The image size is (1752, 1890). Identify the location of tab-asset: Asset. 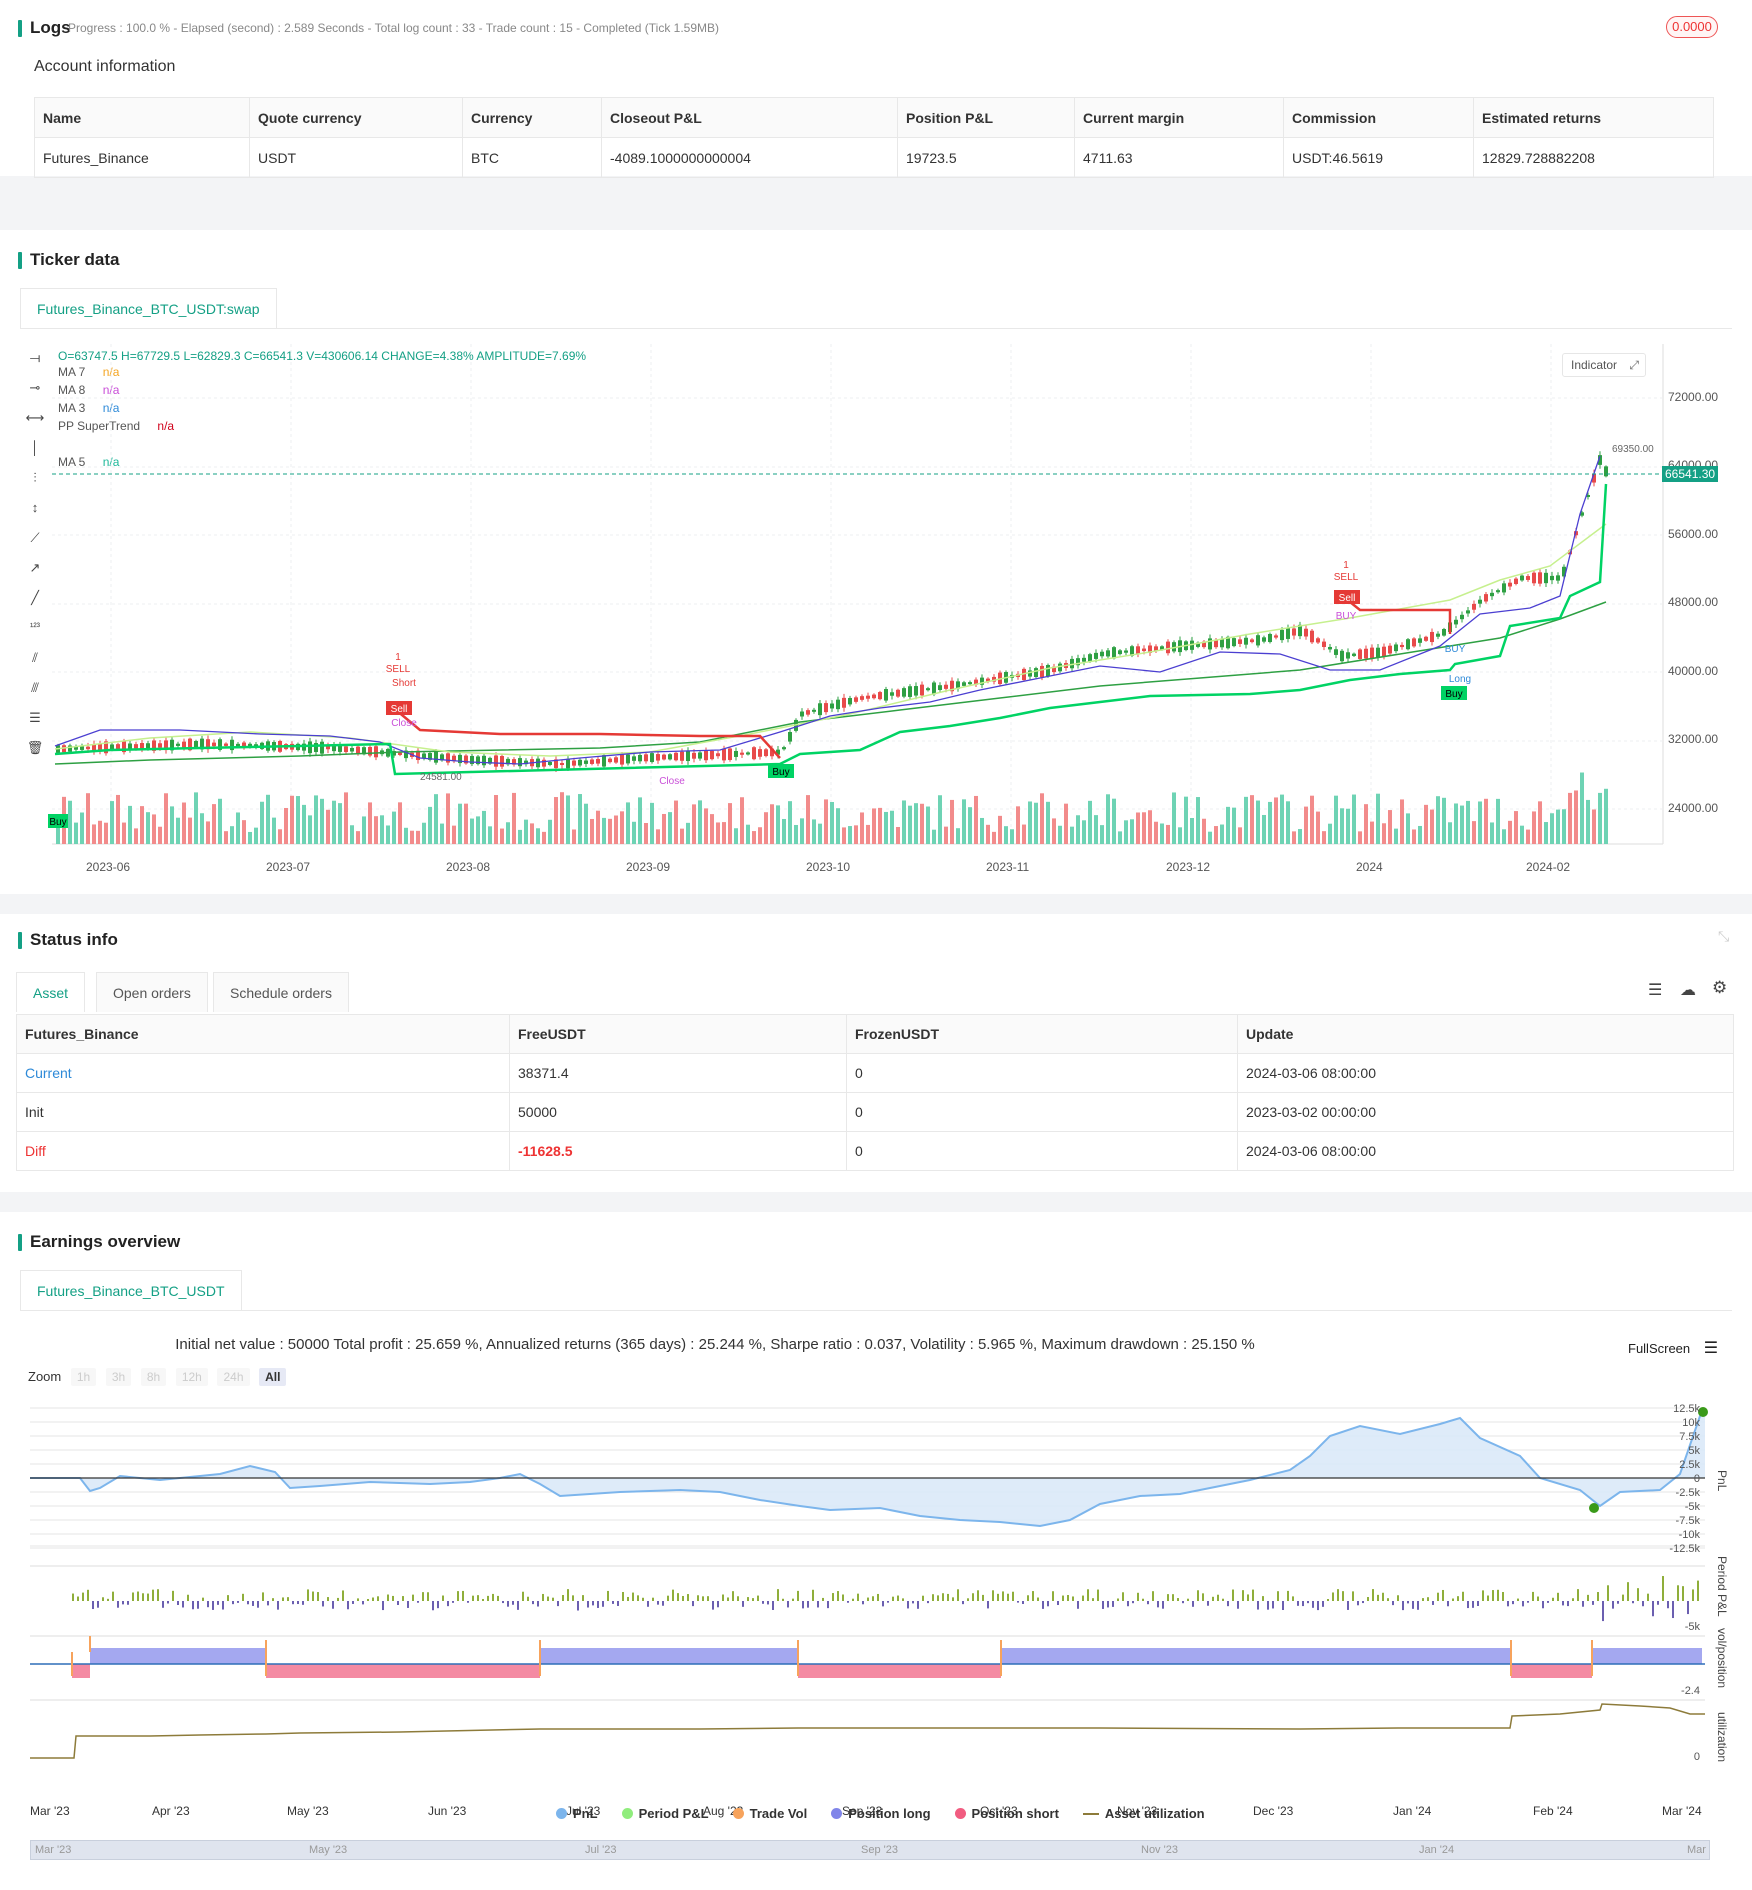
(51, 992).